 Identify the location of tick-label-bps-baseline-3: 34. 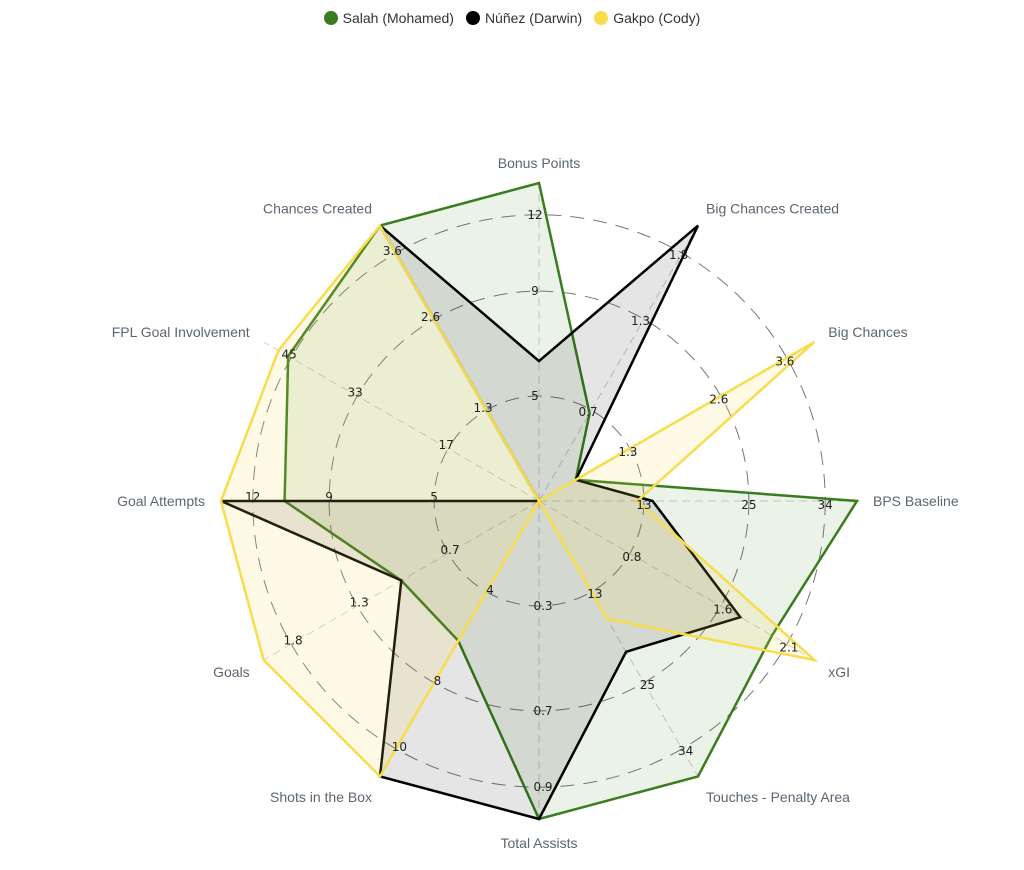
(825, 505).